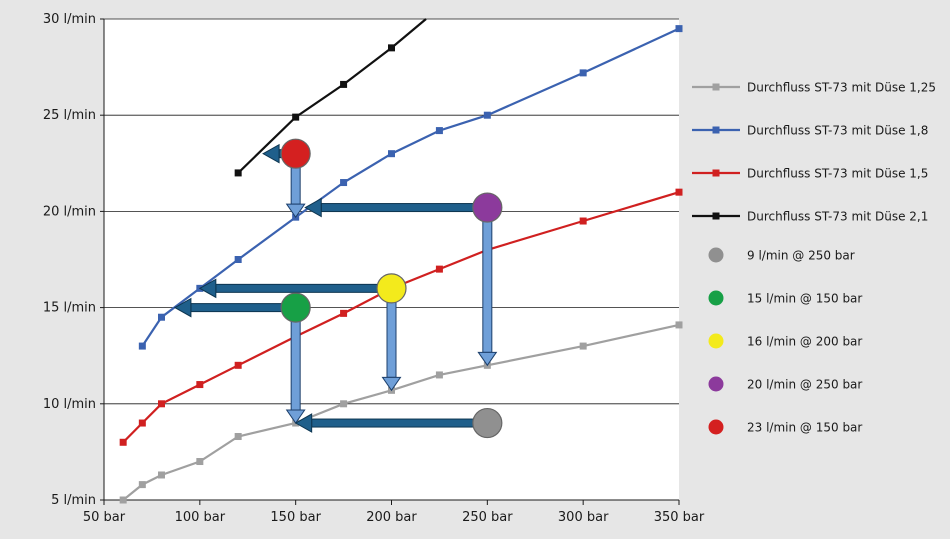 Image resolution: width=950 pixels, height=539 pixels. What do you see at coordinates (804, 342) in the screenshot?
I see `legend-label: 16 l/min @ 200 bar` at bounding box center [804, 342].